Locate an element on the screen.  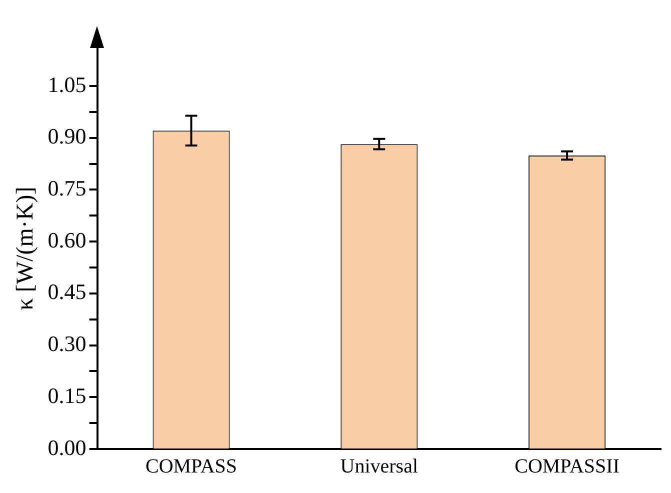
y-tick-label: 0.15 is located at coordinates (67, 395).